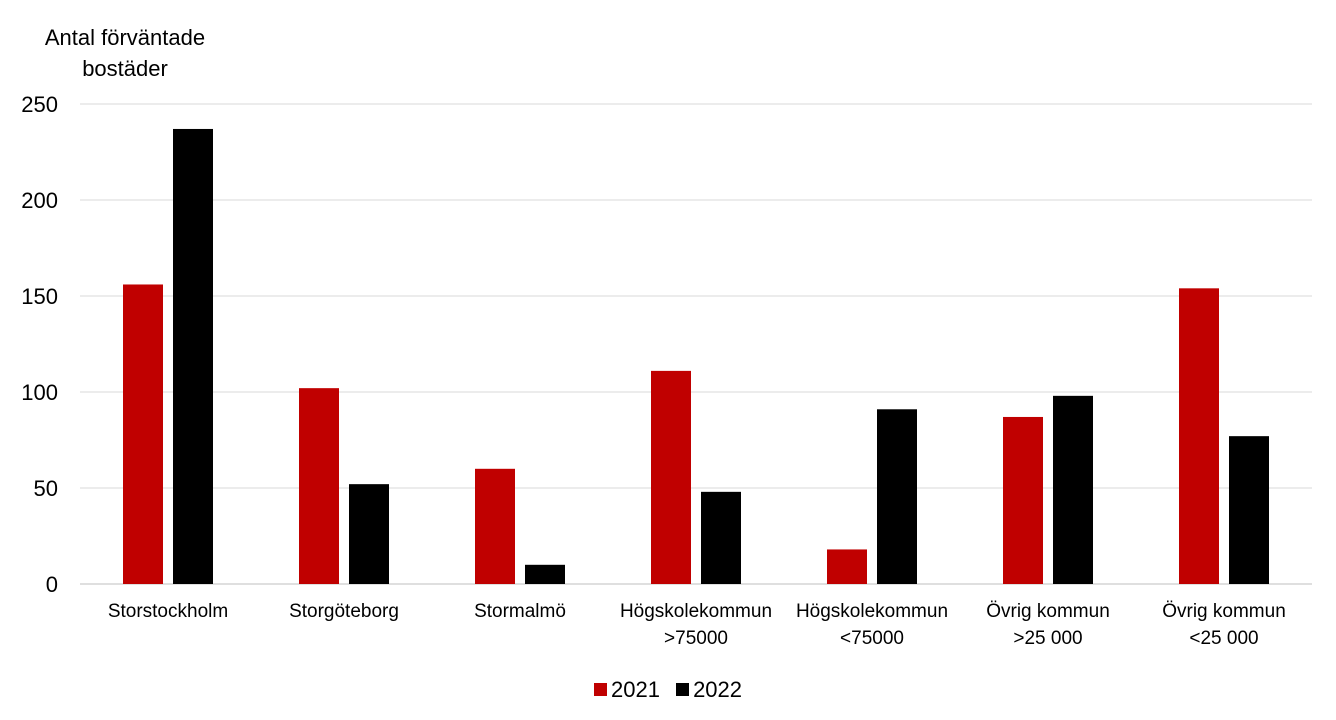 This screenshot has width=1336, height=720. What do you see at coordinates (39, 200) in the screenshot?
I see `y-tick-label: 200` at bounding box center [39, 200].